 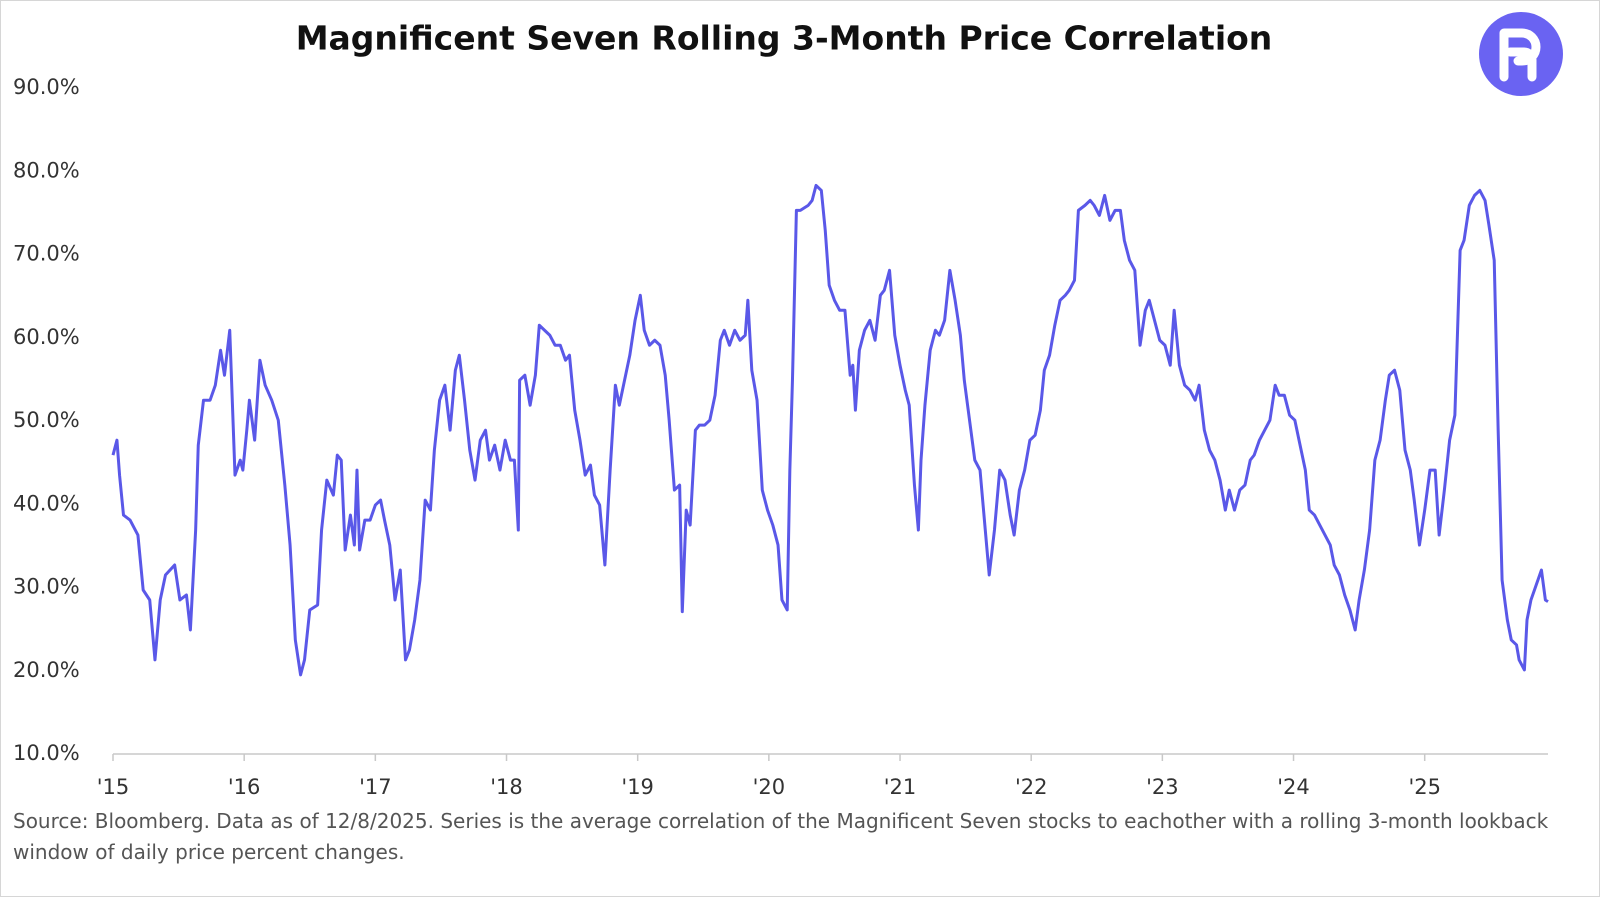 What do you see at coordinates (46, 254) in the screenshot?
I see `y-tick-label: 70.0%` at bounding box center [46, 254].